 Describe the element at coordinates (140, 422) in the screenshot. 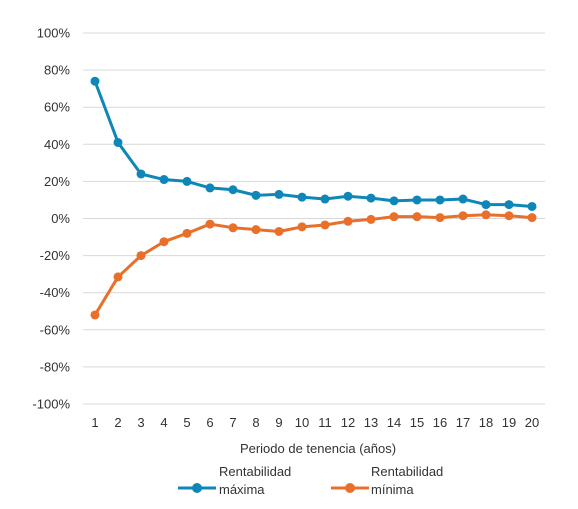

I see `x-tick-label: 3` at that location.